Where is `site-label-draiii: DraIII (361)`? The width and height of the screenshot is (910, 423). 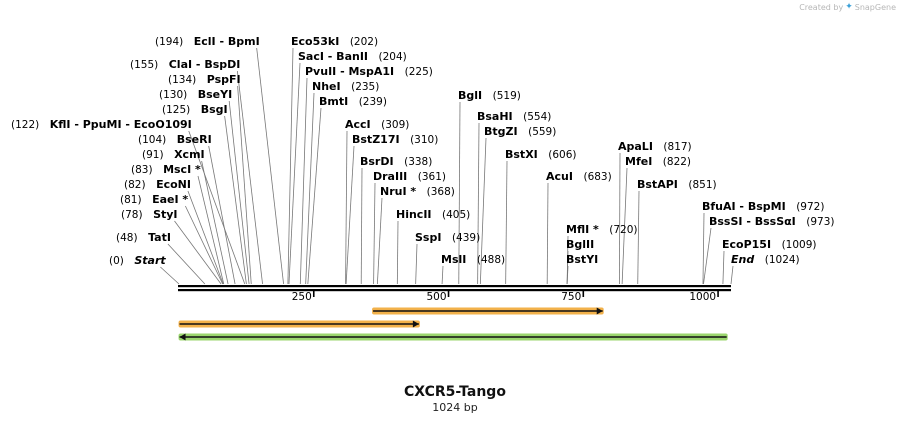
site-label-draiii: DraIII (361) is located at coordinates (409, 176).